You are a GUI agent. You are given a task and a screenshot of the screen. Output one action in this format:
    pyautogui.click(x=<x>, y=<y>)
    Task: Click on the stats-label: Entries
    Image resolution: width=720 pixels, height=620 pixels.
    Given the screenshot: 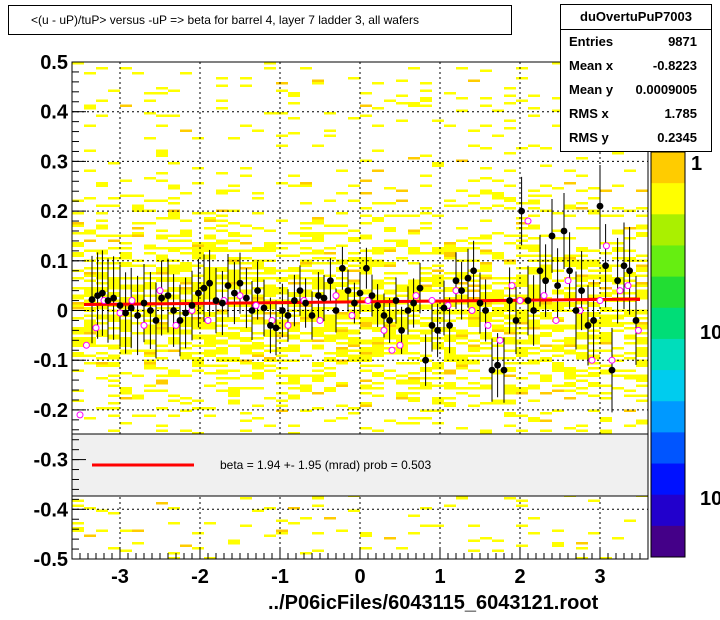 What is the action you would take?
    pyautogui.click(x=591, y=41)
    